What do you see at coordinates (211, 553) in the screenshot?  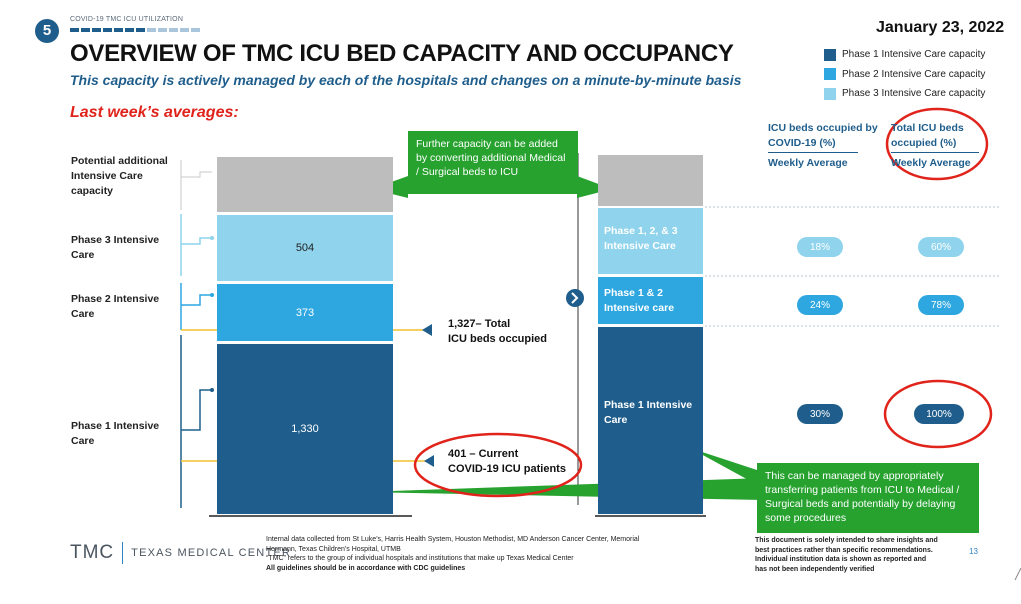 I see `tmc-logo-small: TEXAS MEDICAL CENTER` at bounding box center [211, 553].